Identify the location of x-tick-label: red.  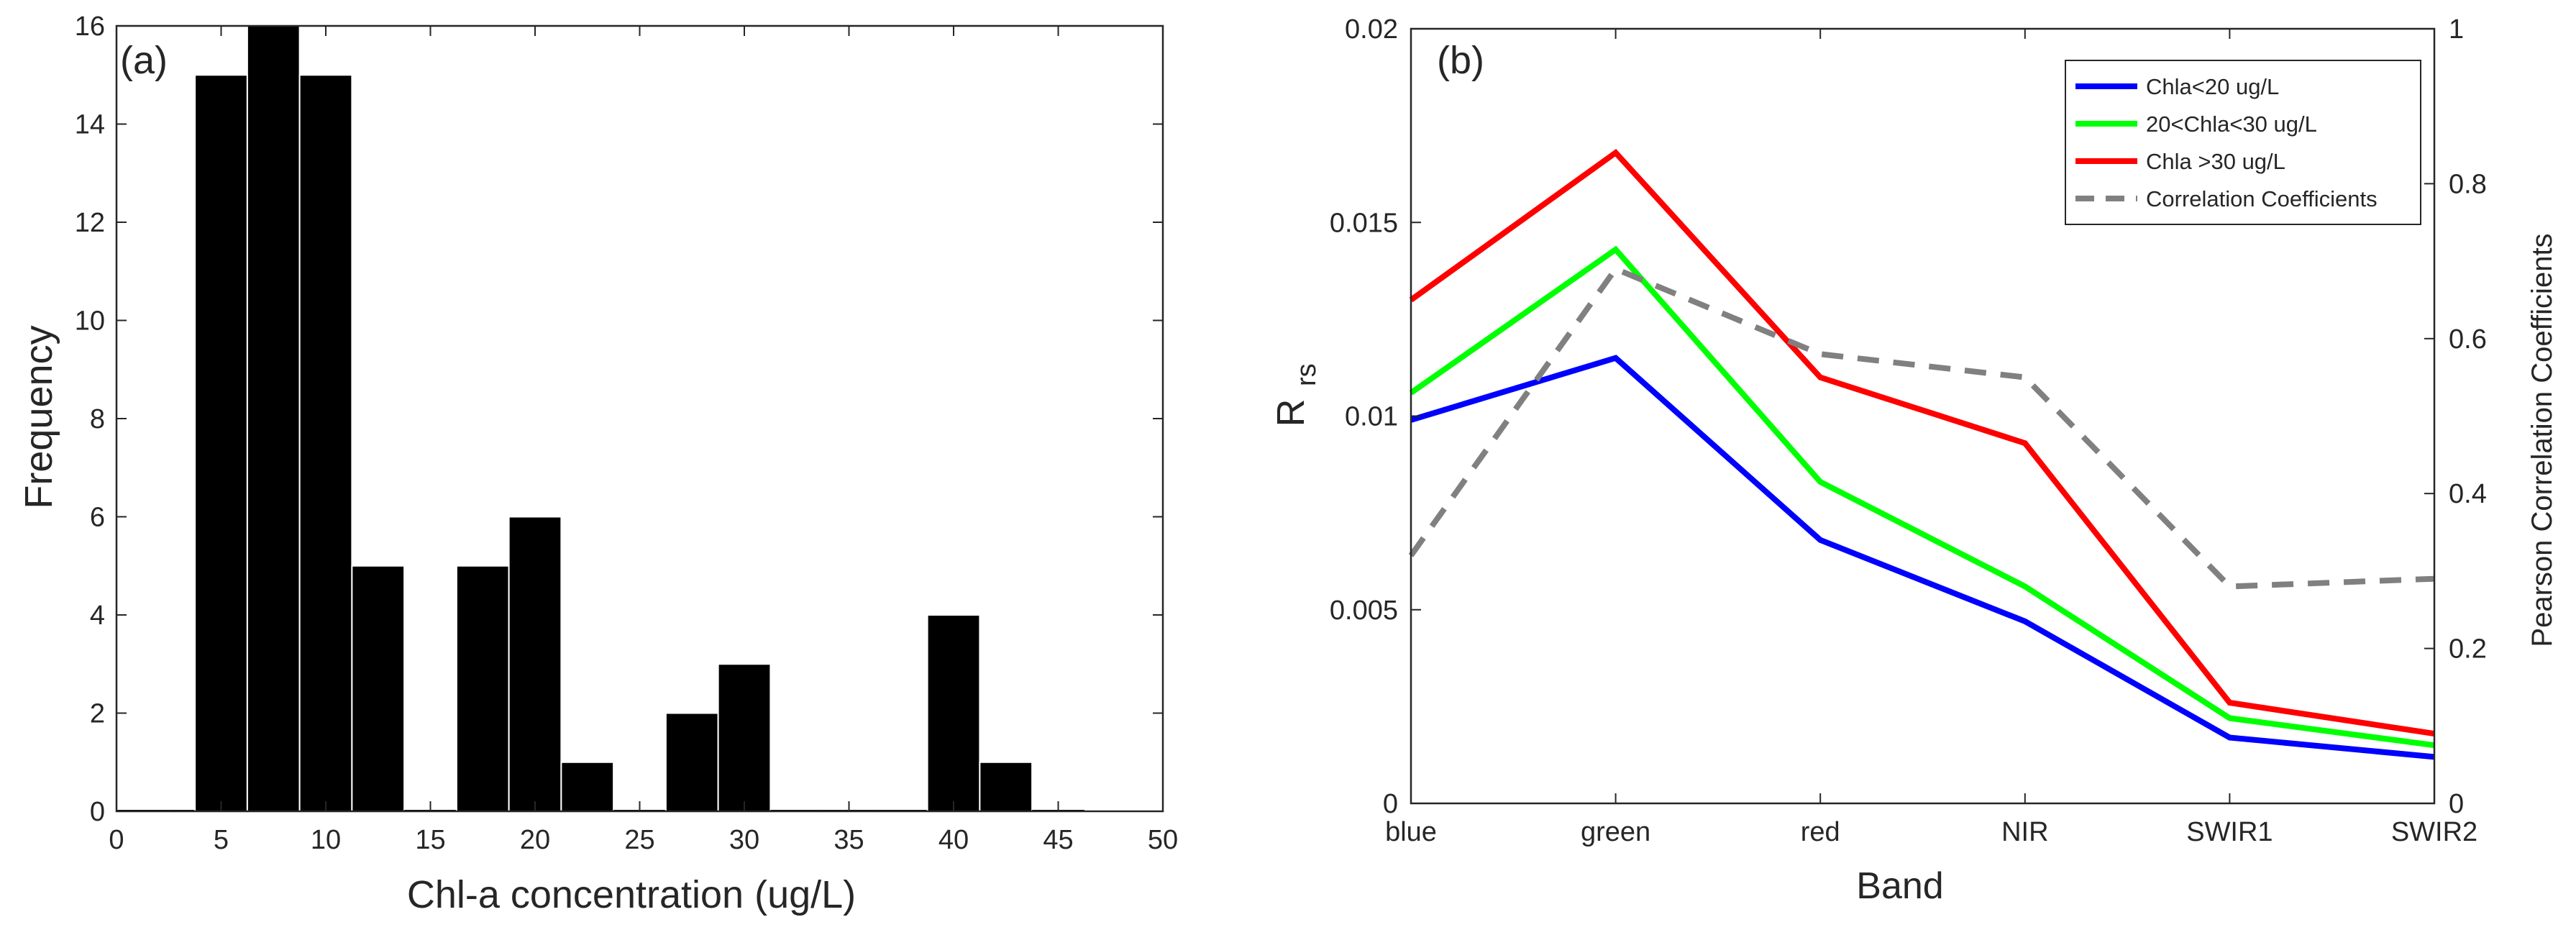
(1821, 832).